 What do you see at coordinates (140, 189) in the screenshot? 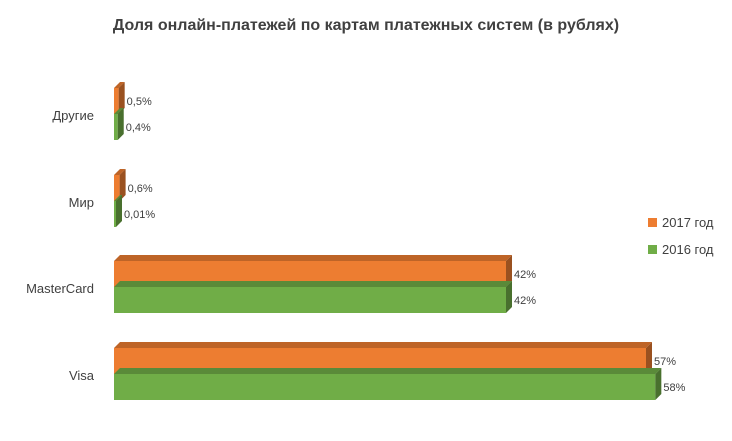
I see `data-label: 0,6%` at bounding box center [140, 189].